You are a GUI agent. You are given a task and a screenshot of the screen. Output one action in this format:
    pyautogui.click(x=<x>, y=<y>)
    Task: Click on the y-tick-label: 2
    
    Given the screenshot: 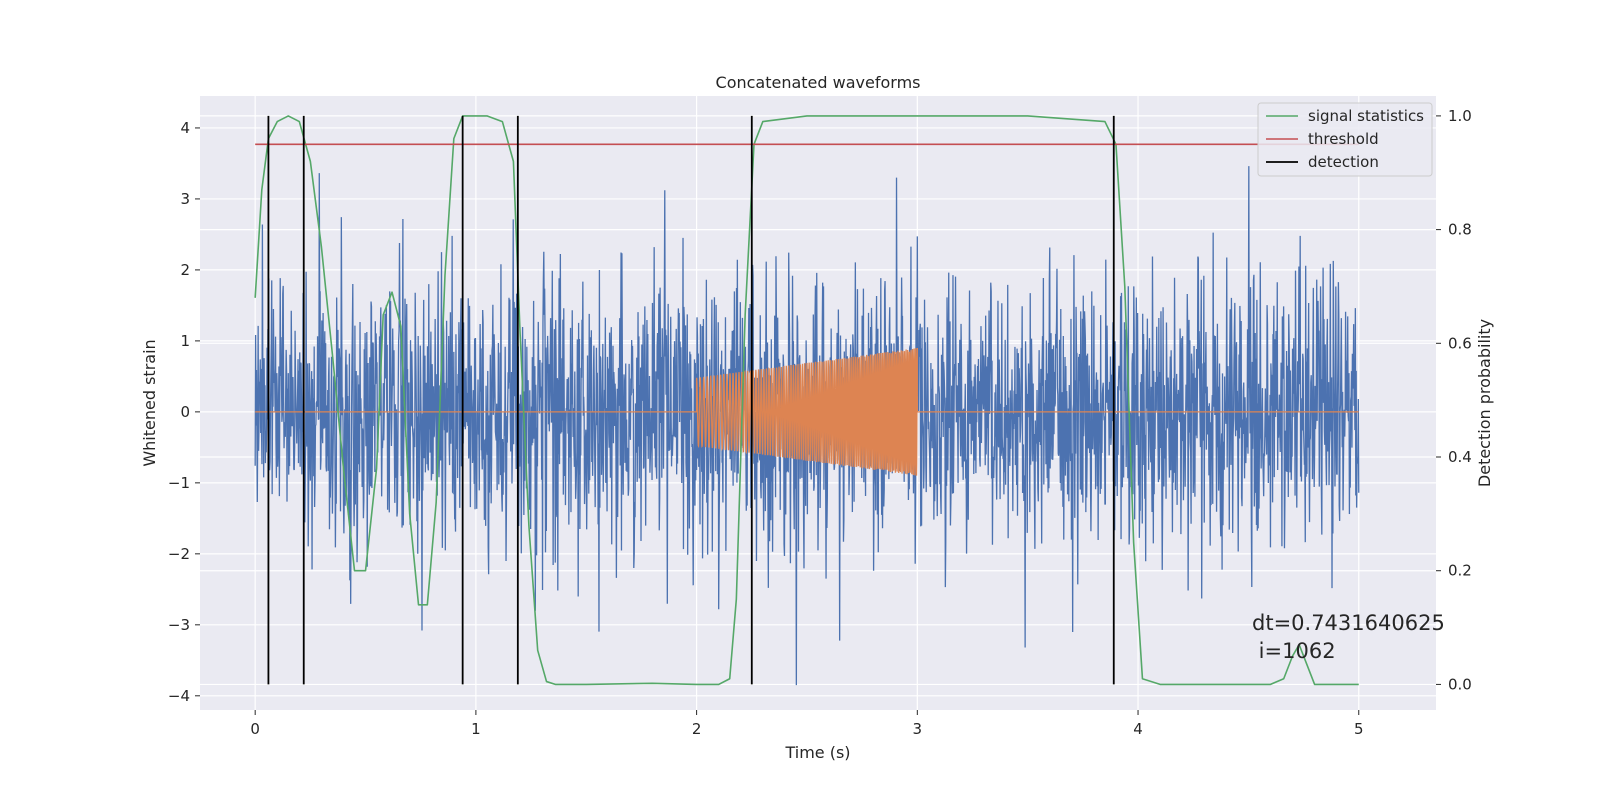 What is the action you would take?
    pyautogui.click(x=185, y=270)
    